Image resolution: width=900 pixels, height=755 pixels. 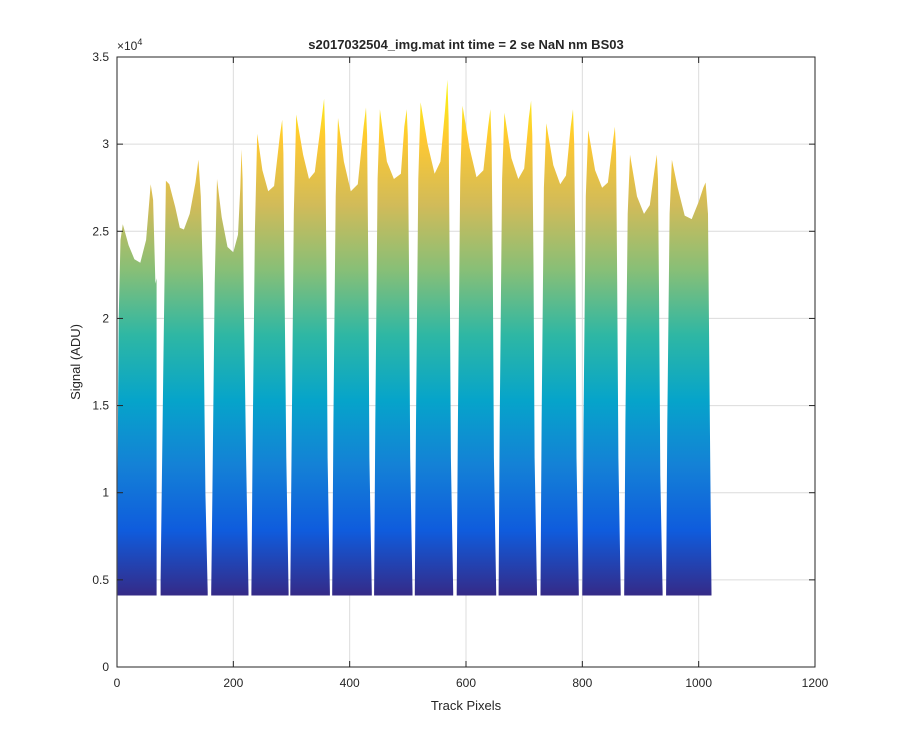 What do you see at coordinates (117, 683) in the screenshot?
I see `x-tick-label: 0` at bounding box center [117, 683].